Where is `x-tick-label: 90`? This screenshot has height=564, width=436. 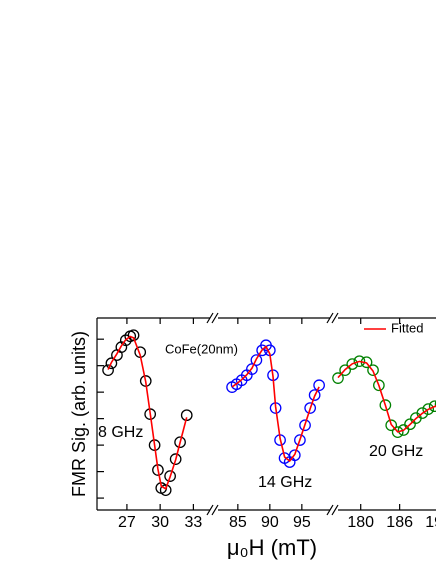
x-tick-label: 90 is located at coordinates (270, 522).